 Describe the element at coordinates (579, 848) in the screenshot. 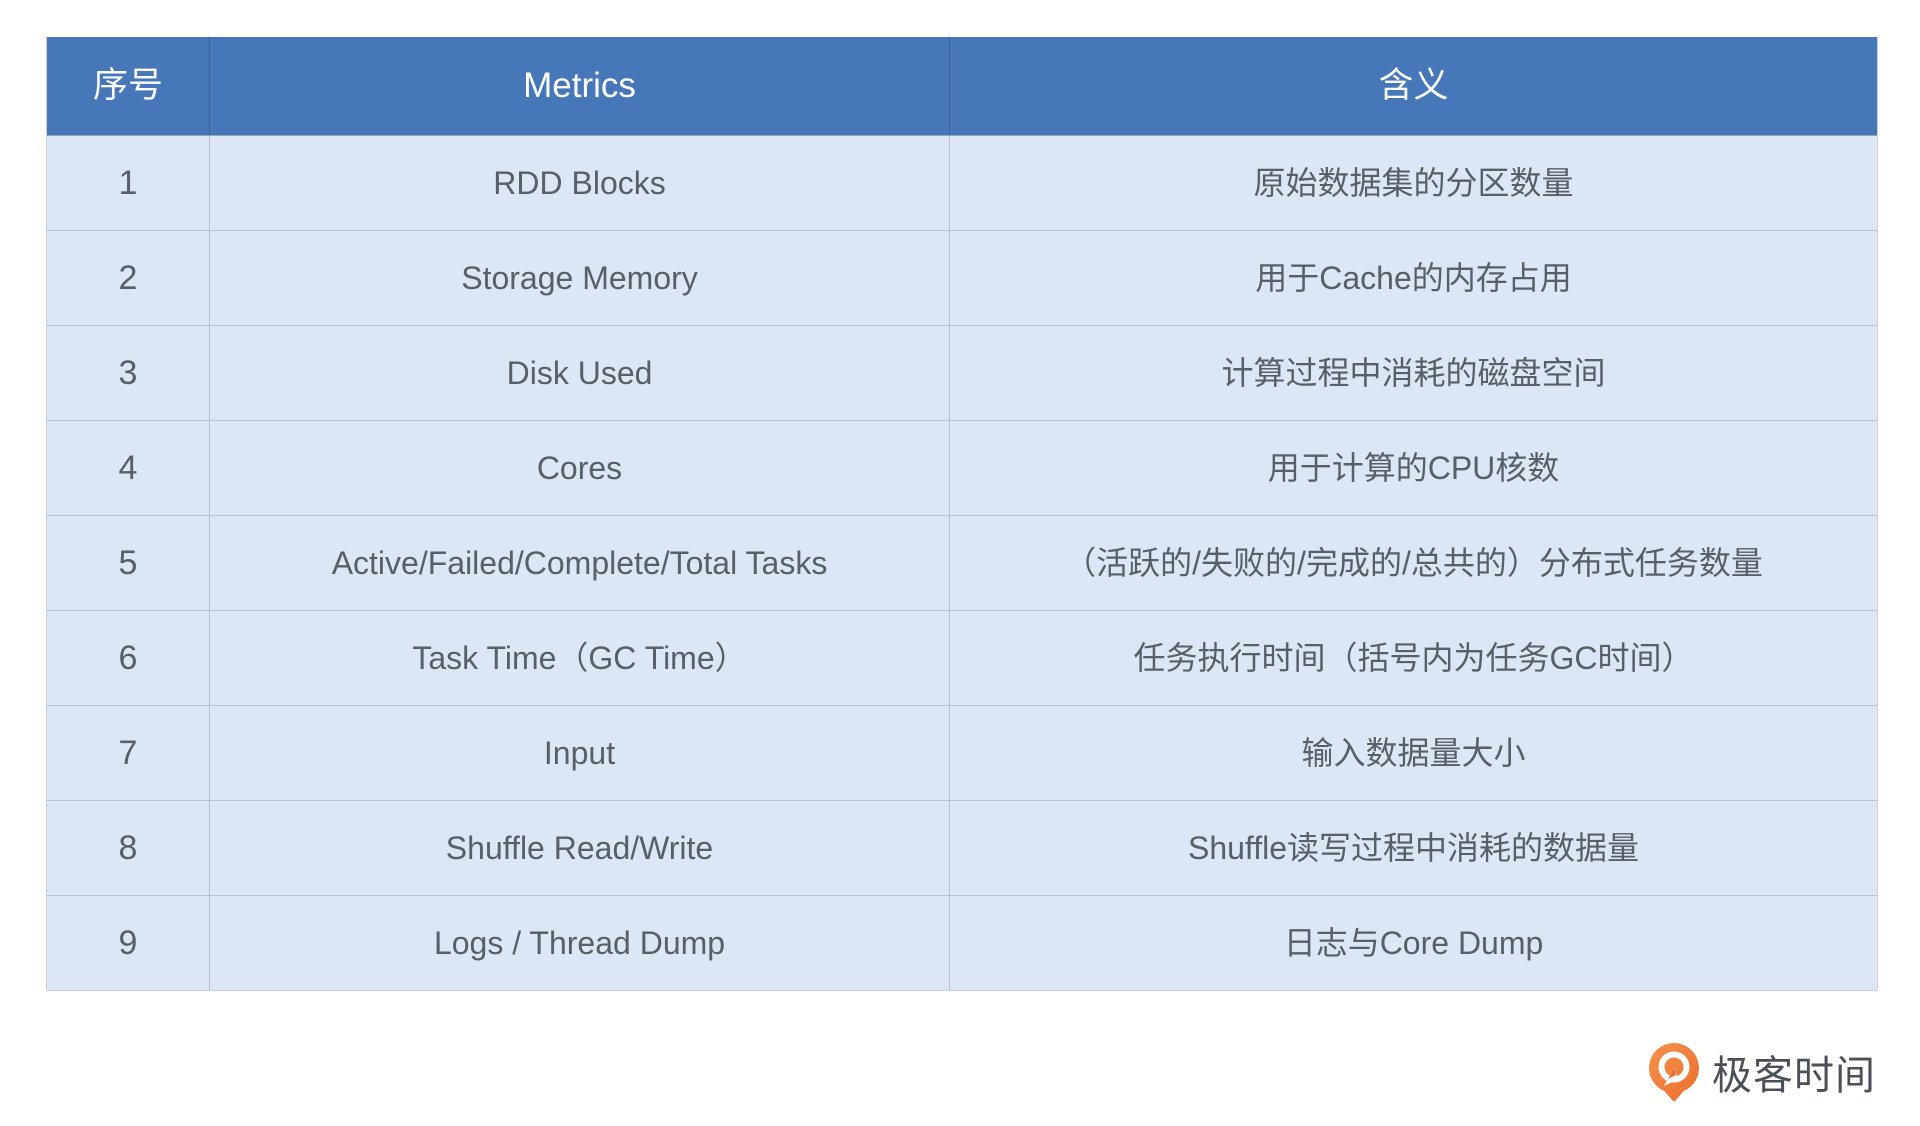

I see `row-metric: Shuffle Read/Write` at that location.